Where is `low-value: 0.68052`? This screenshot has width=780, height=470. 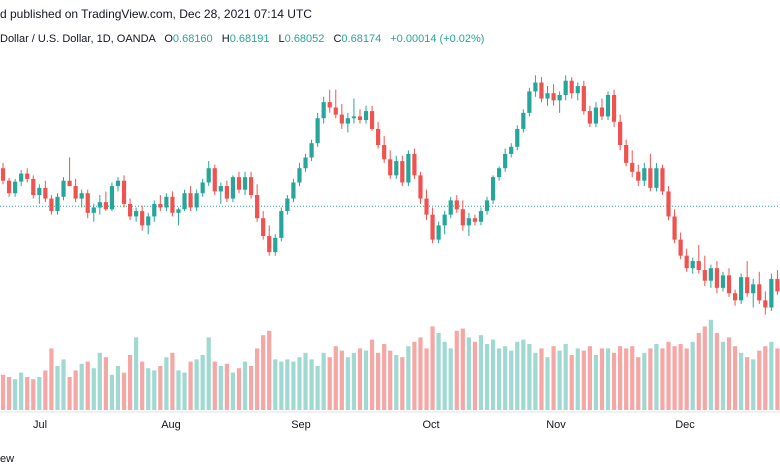
low-value: 0.68052 is located at coordinates (304, 39).